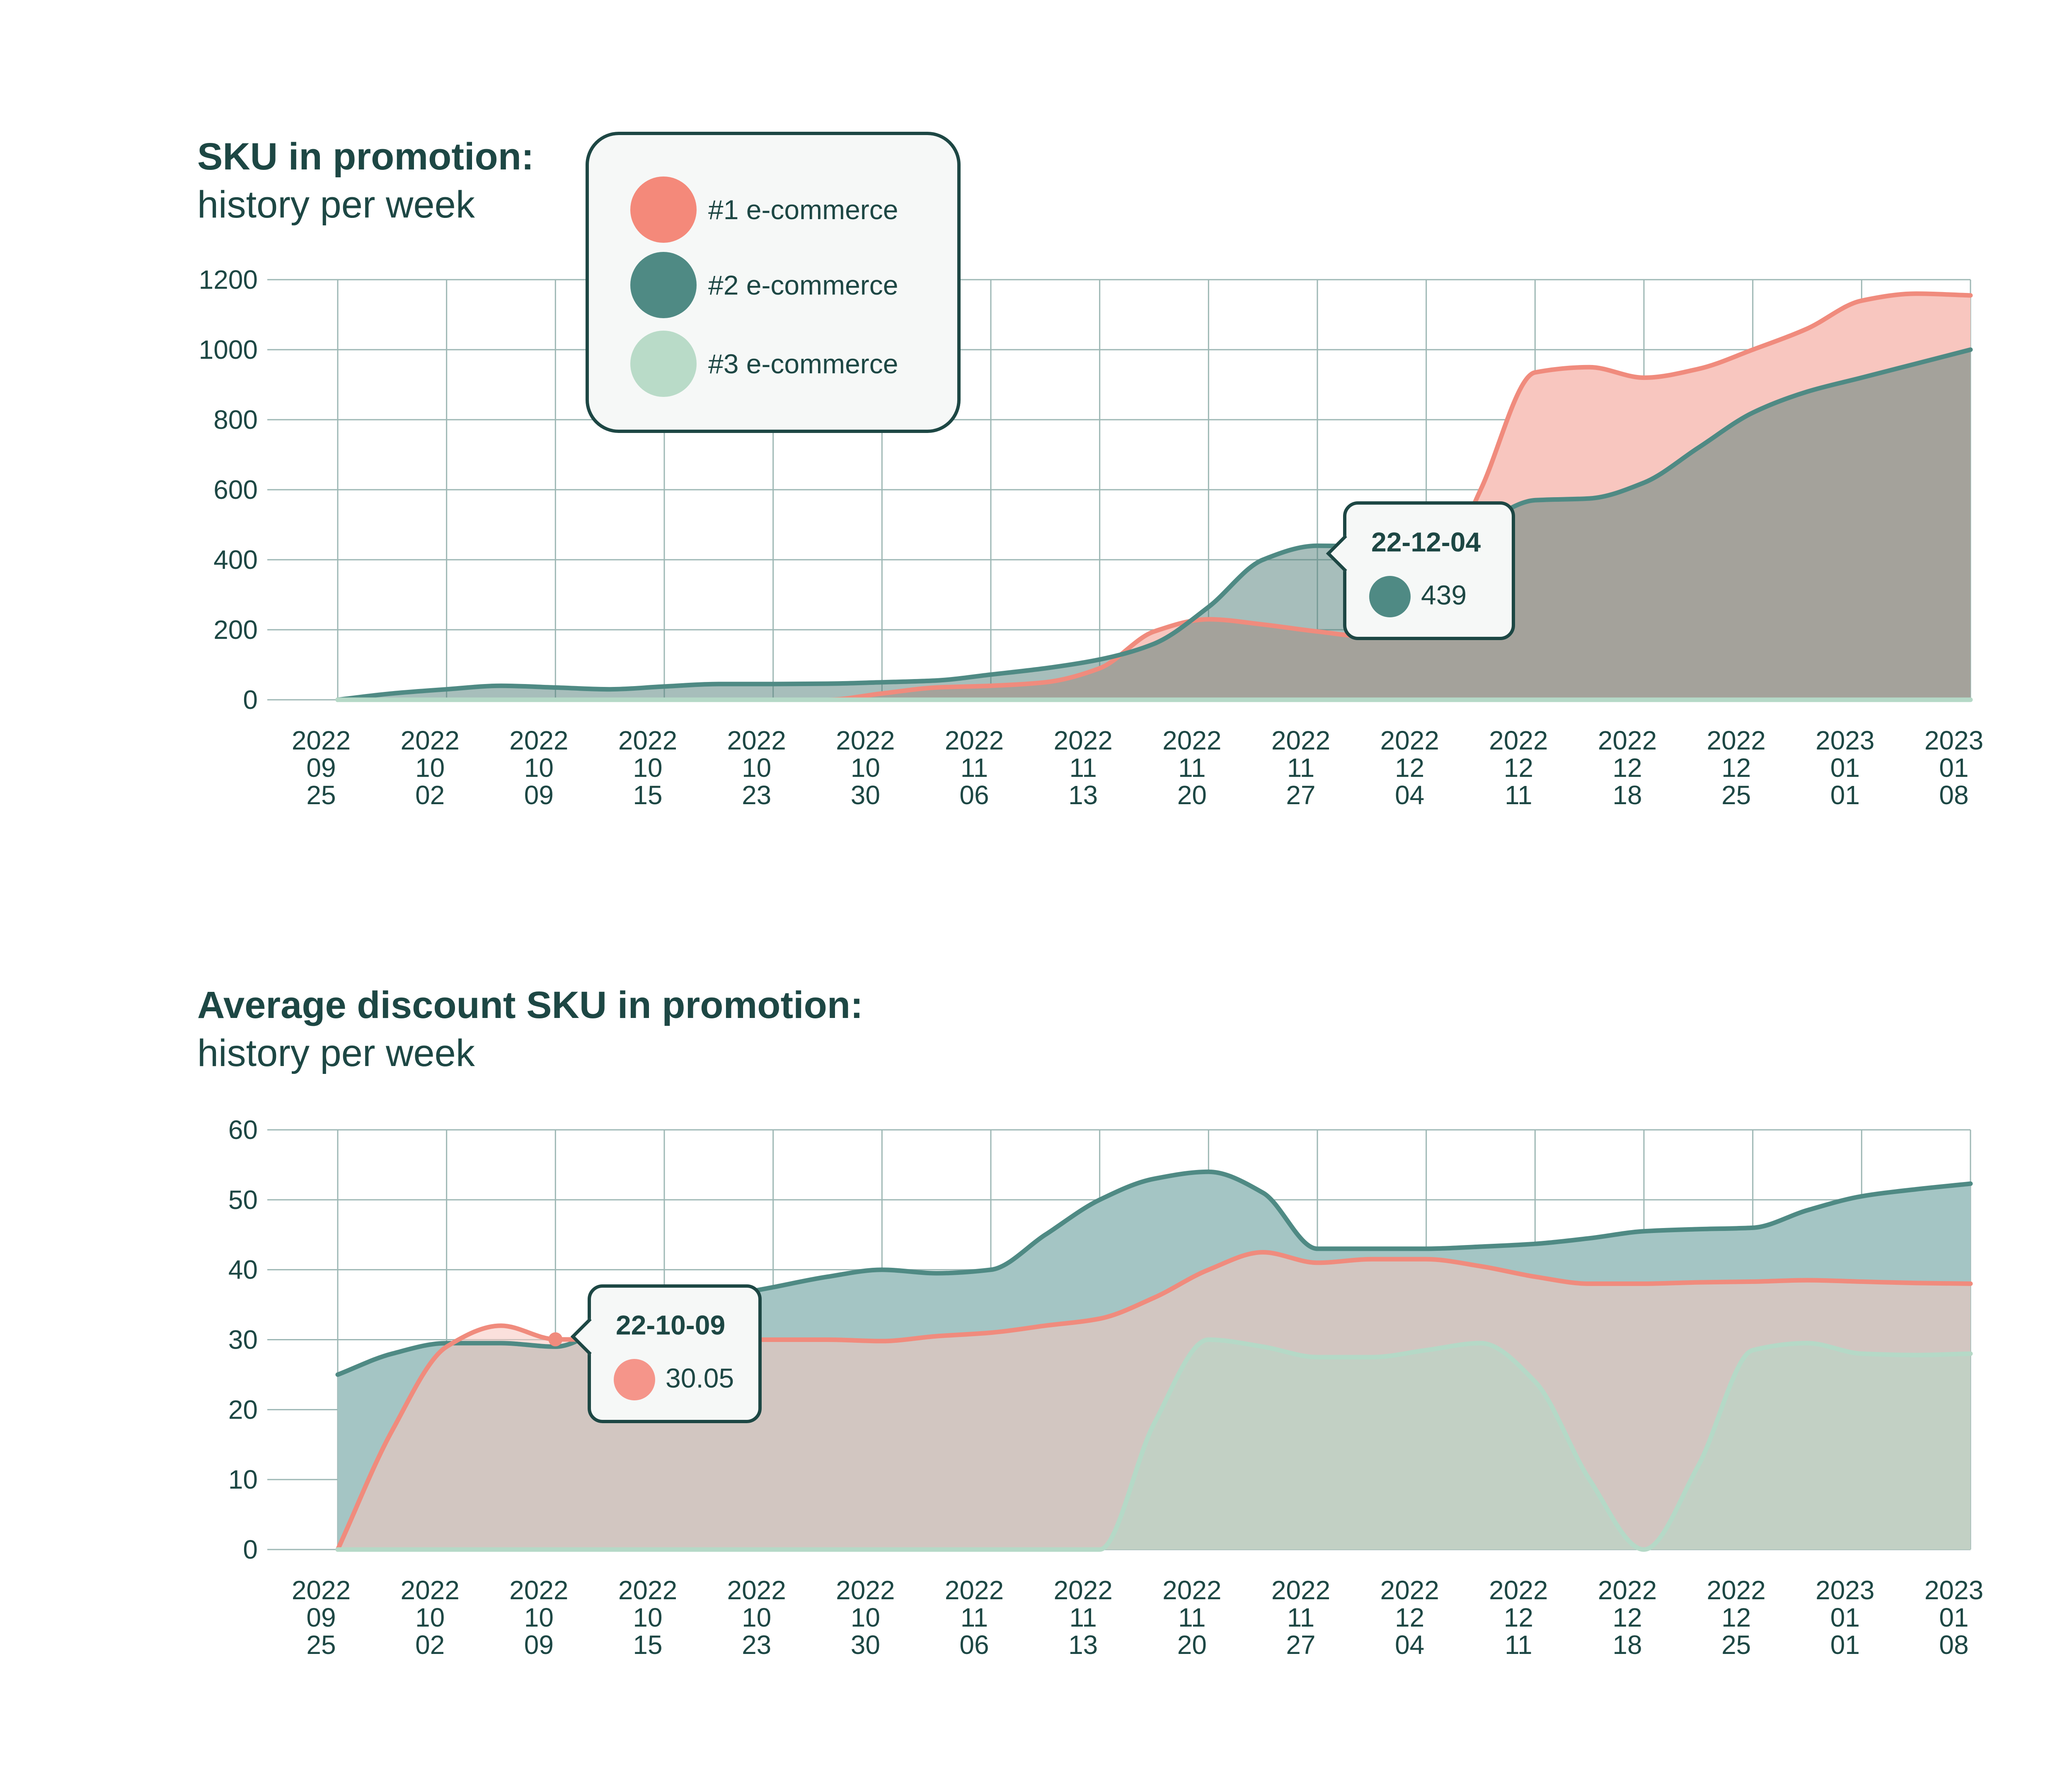 This screenshot has height=1789, width=2072. What do you see at coordinates (1627, 1618) in the screenshot?
I see `chart2-x-tick-month: 12` at bounding box center [1627, 1618].